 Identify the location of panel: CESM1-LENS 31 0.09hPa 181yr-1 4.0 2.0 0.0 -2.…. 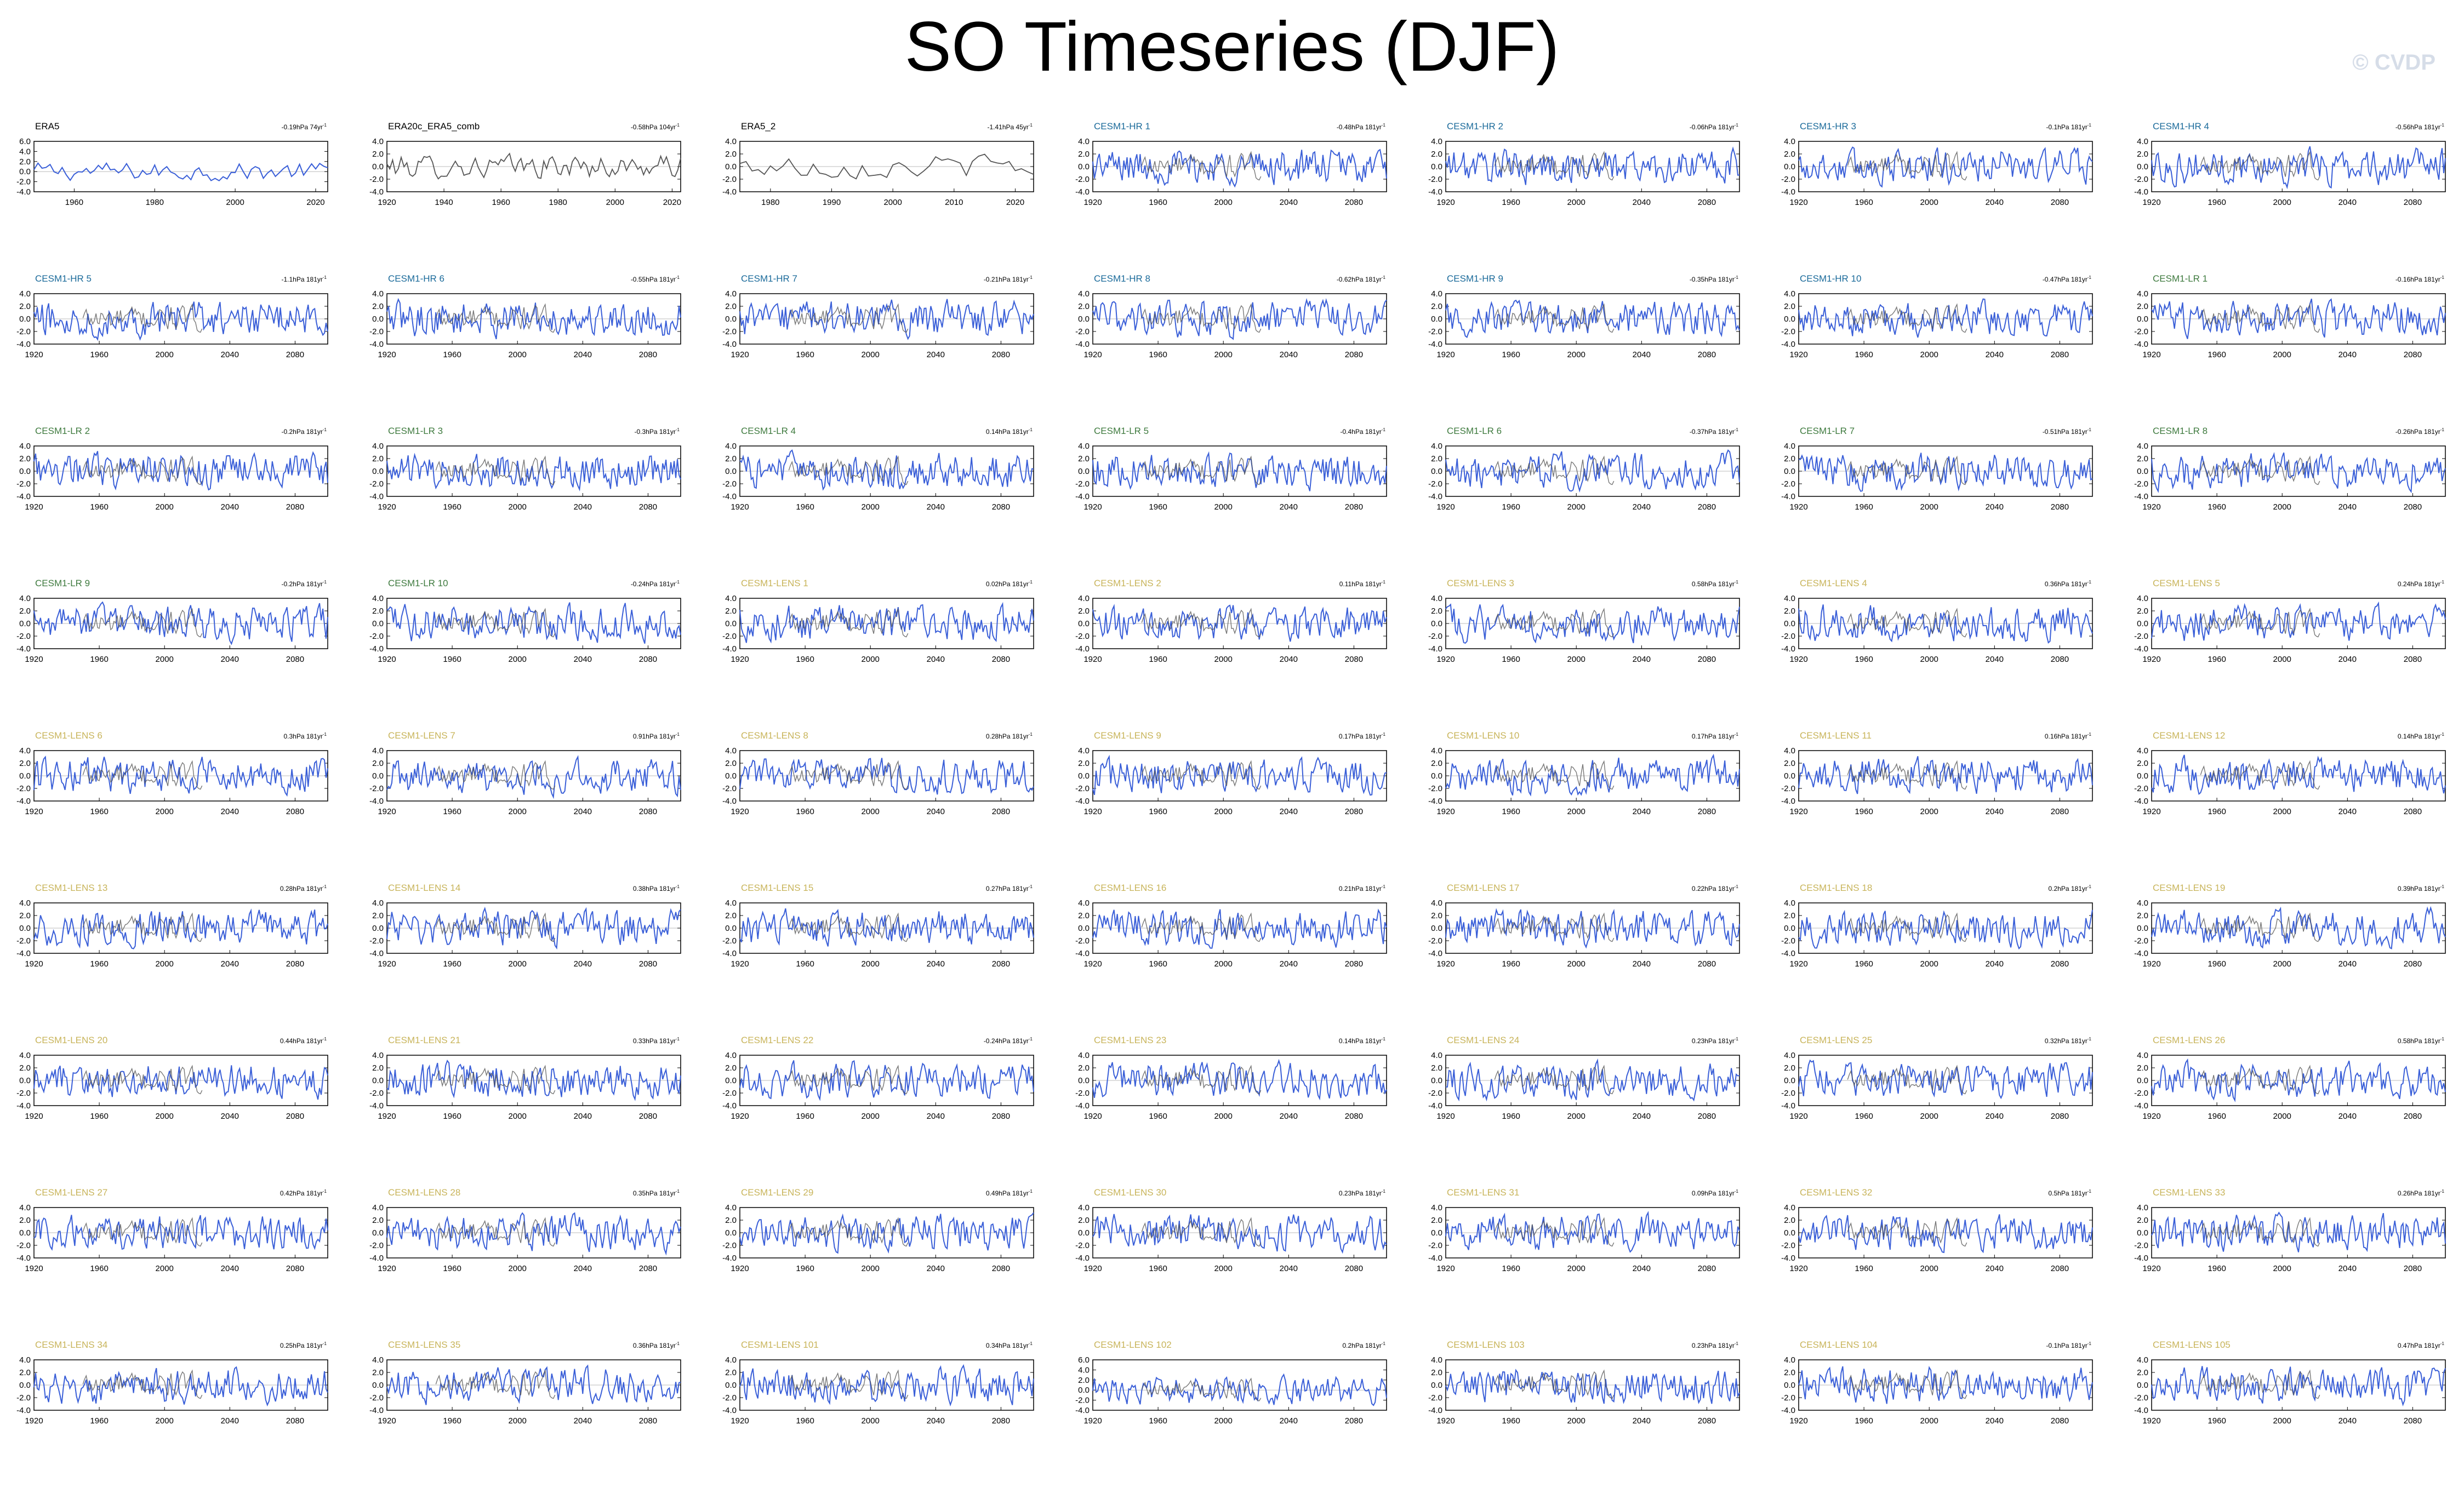
(1584, 1230).